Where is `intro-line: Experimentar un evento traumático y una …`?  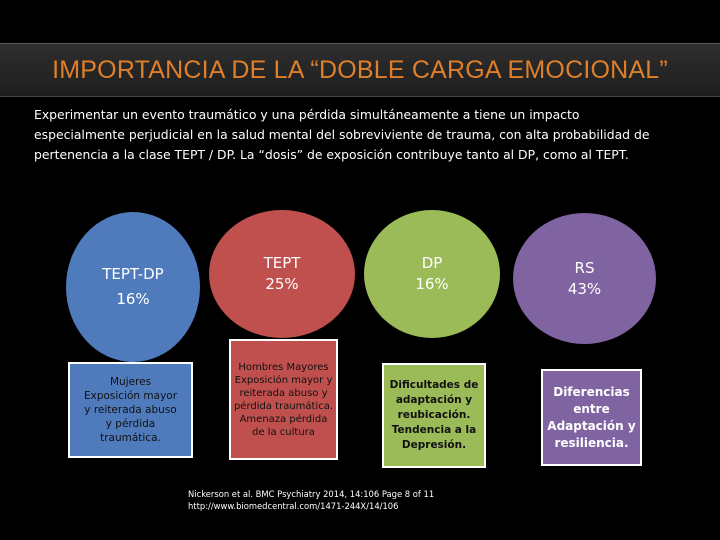 intro-line: Experimentar un evento traumático y una … is located at coordinates (307, 114).